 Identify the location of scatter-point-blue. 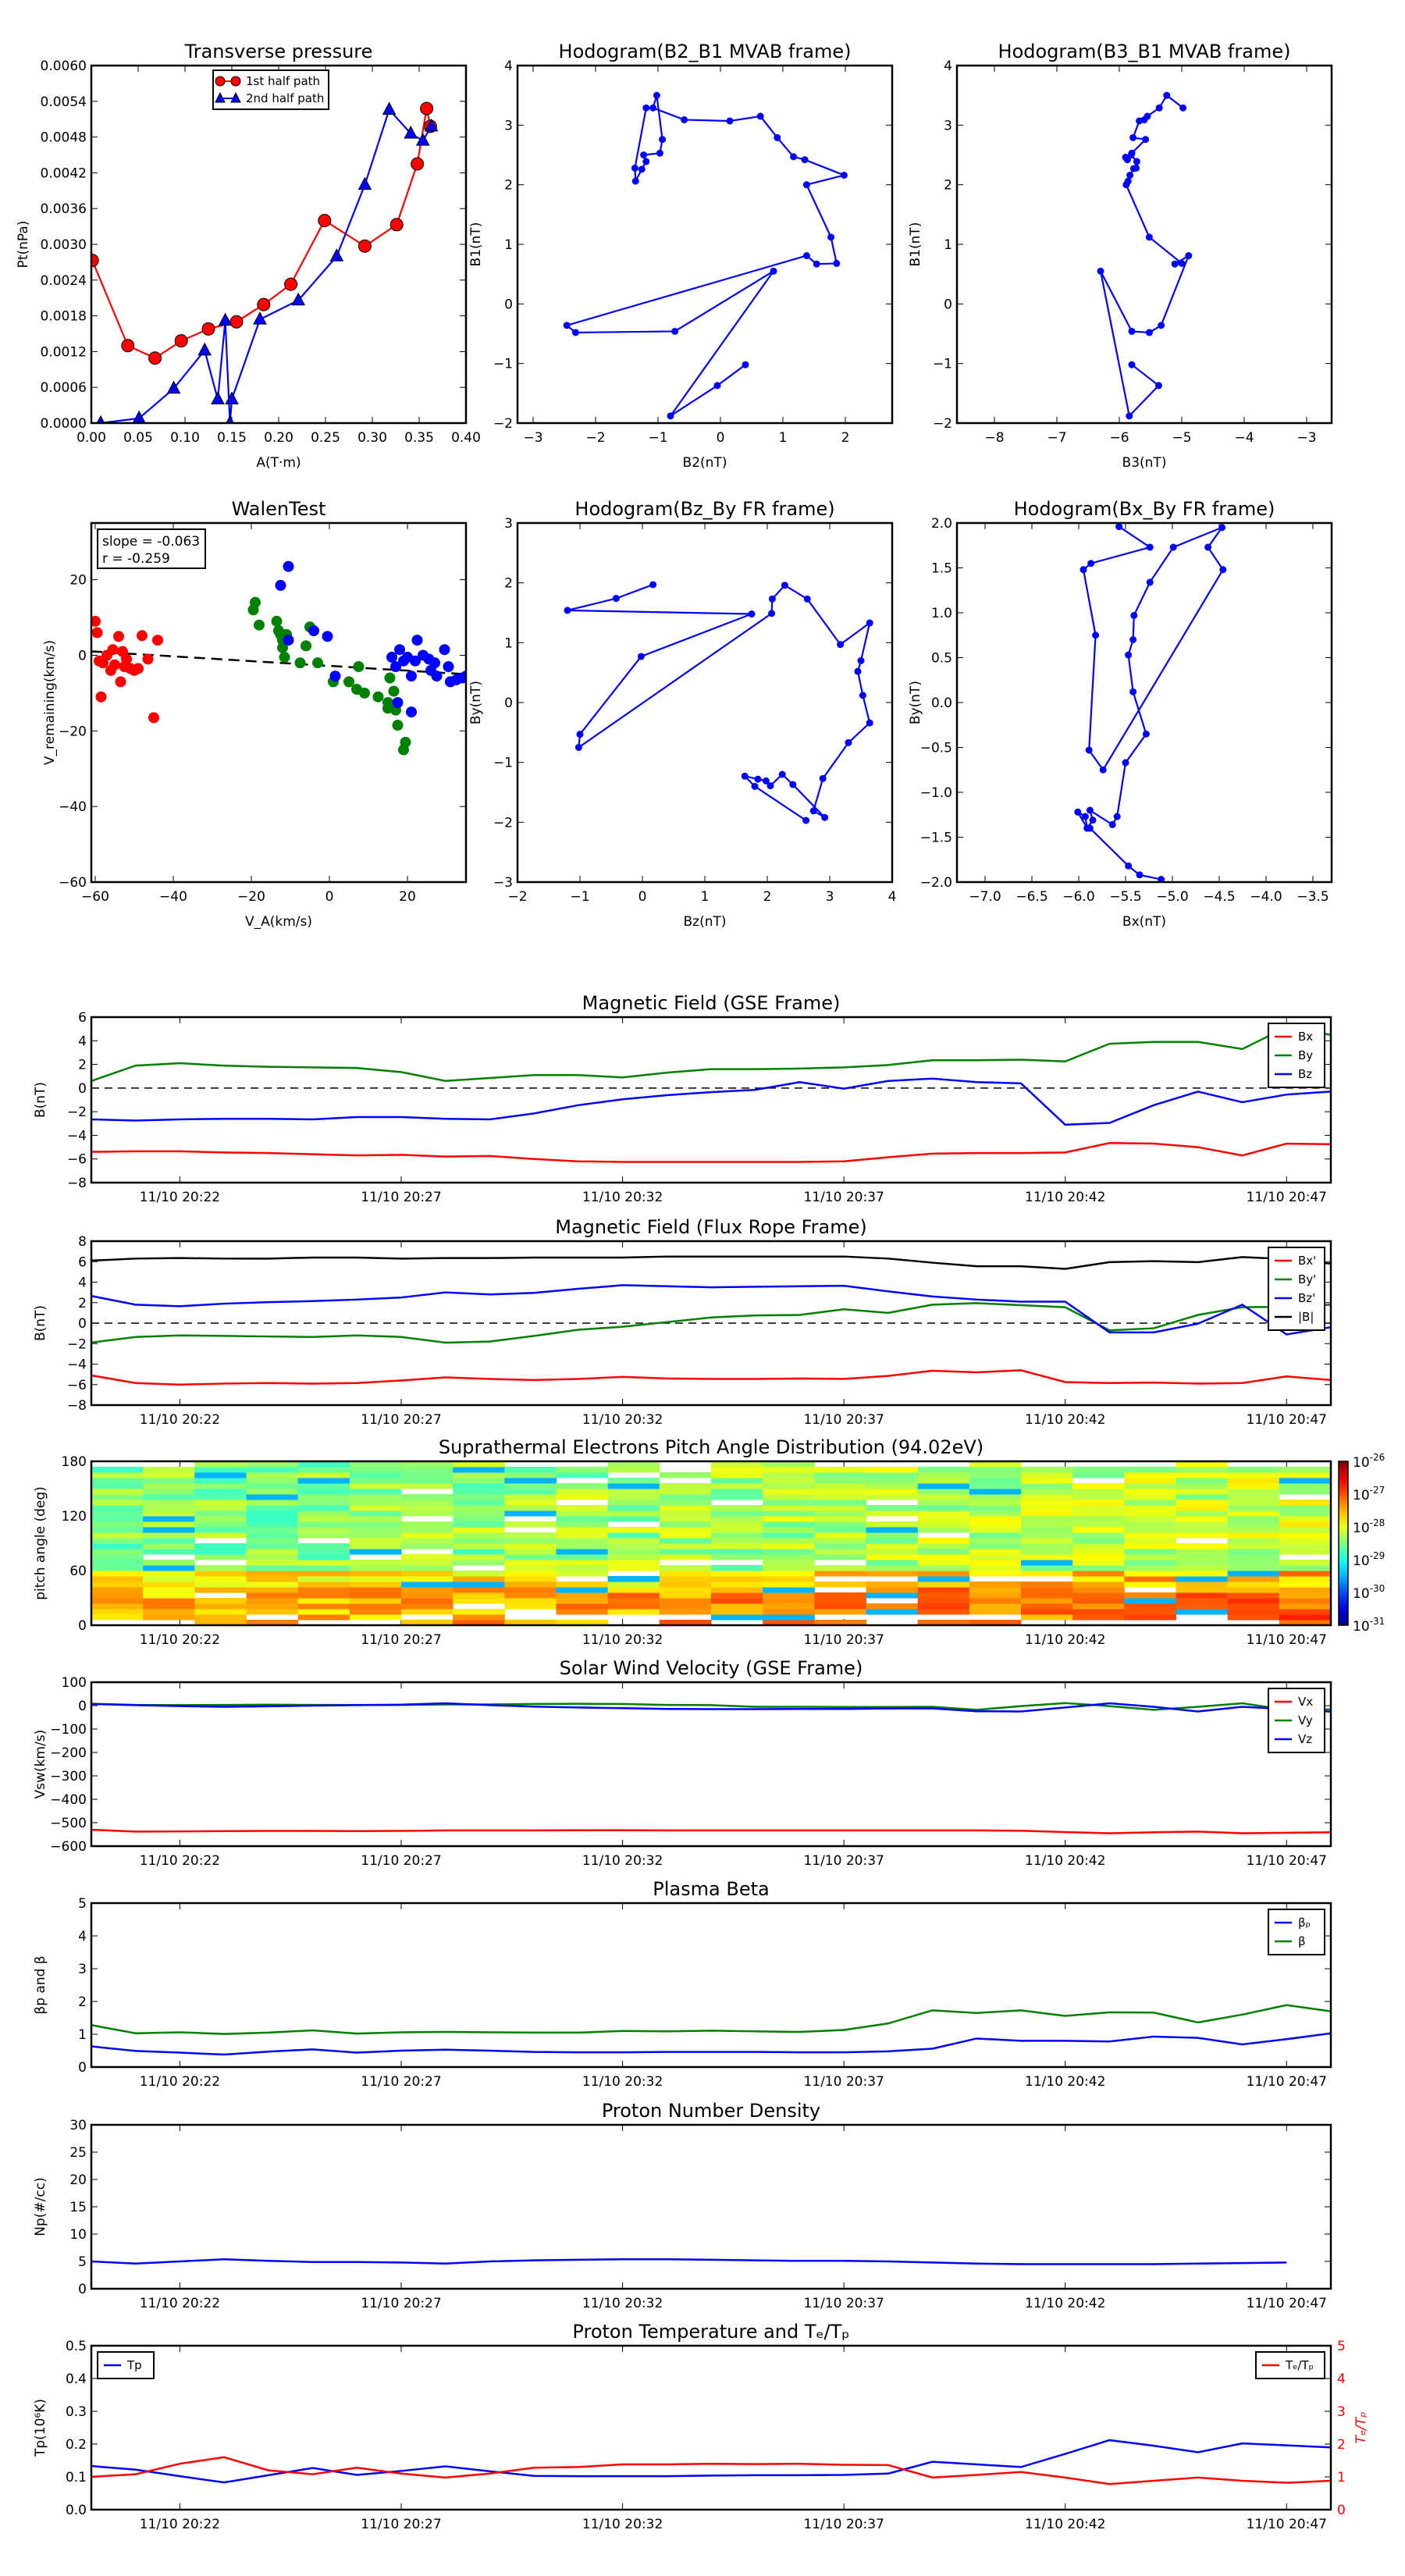
(288, 566).